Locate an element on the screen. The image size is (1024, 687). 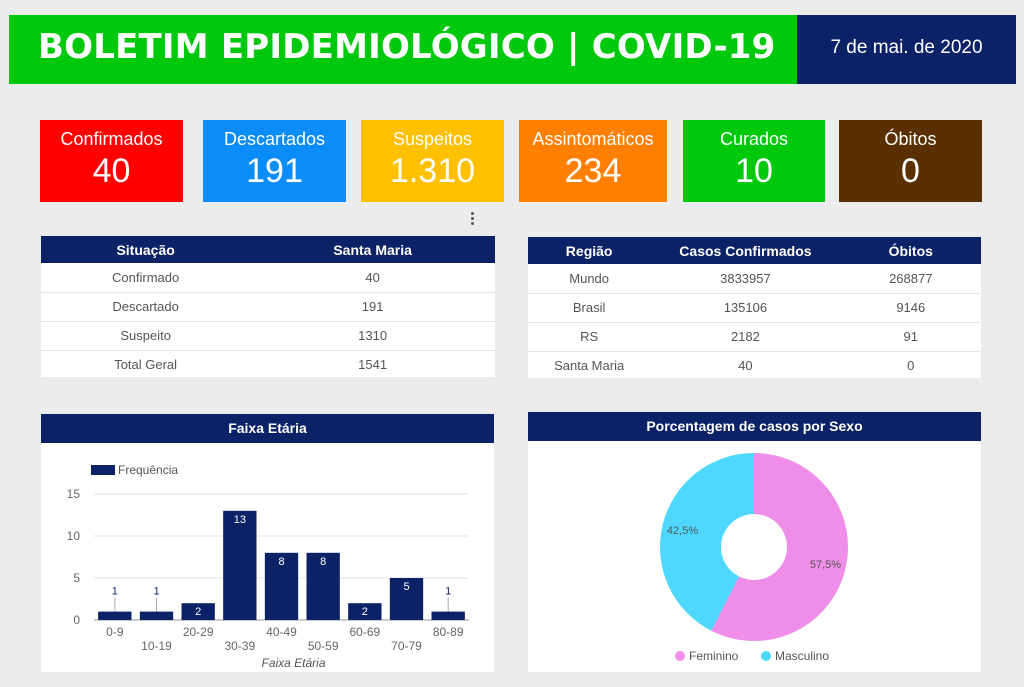
table-cell: 0 is located at coordinates (911, 366).